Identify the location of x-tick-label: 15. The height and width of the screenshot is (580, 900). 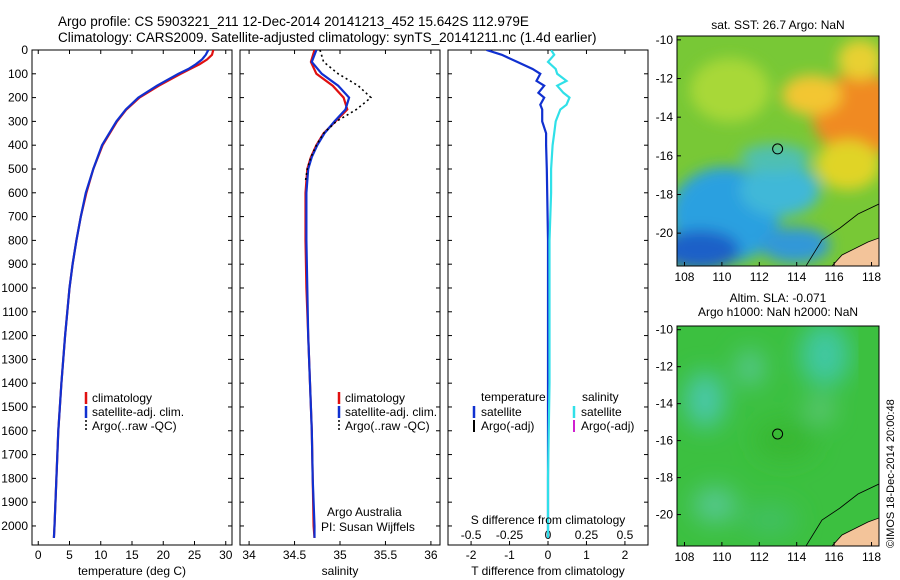
(132, 555).